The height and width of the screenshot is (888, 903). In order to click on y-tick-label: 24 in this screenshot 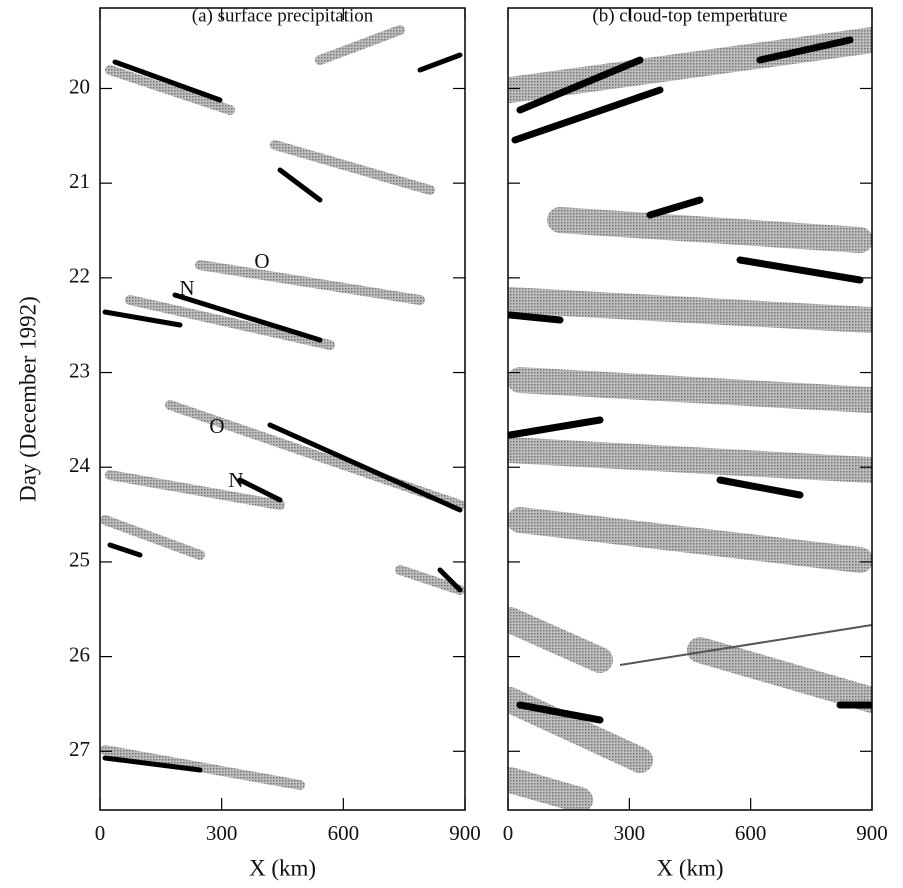, I will do `click(80, 465)`.